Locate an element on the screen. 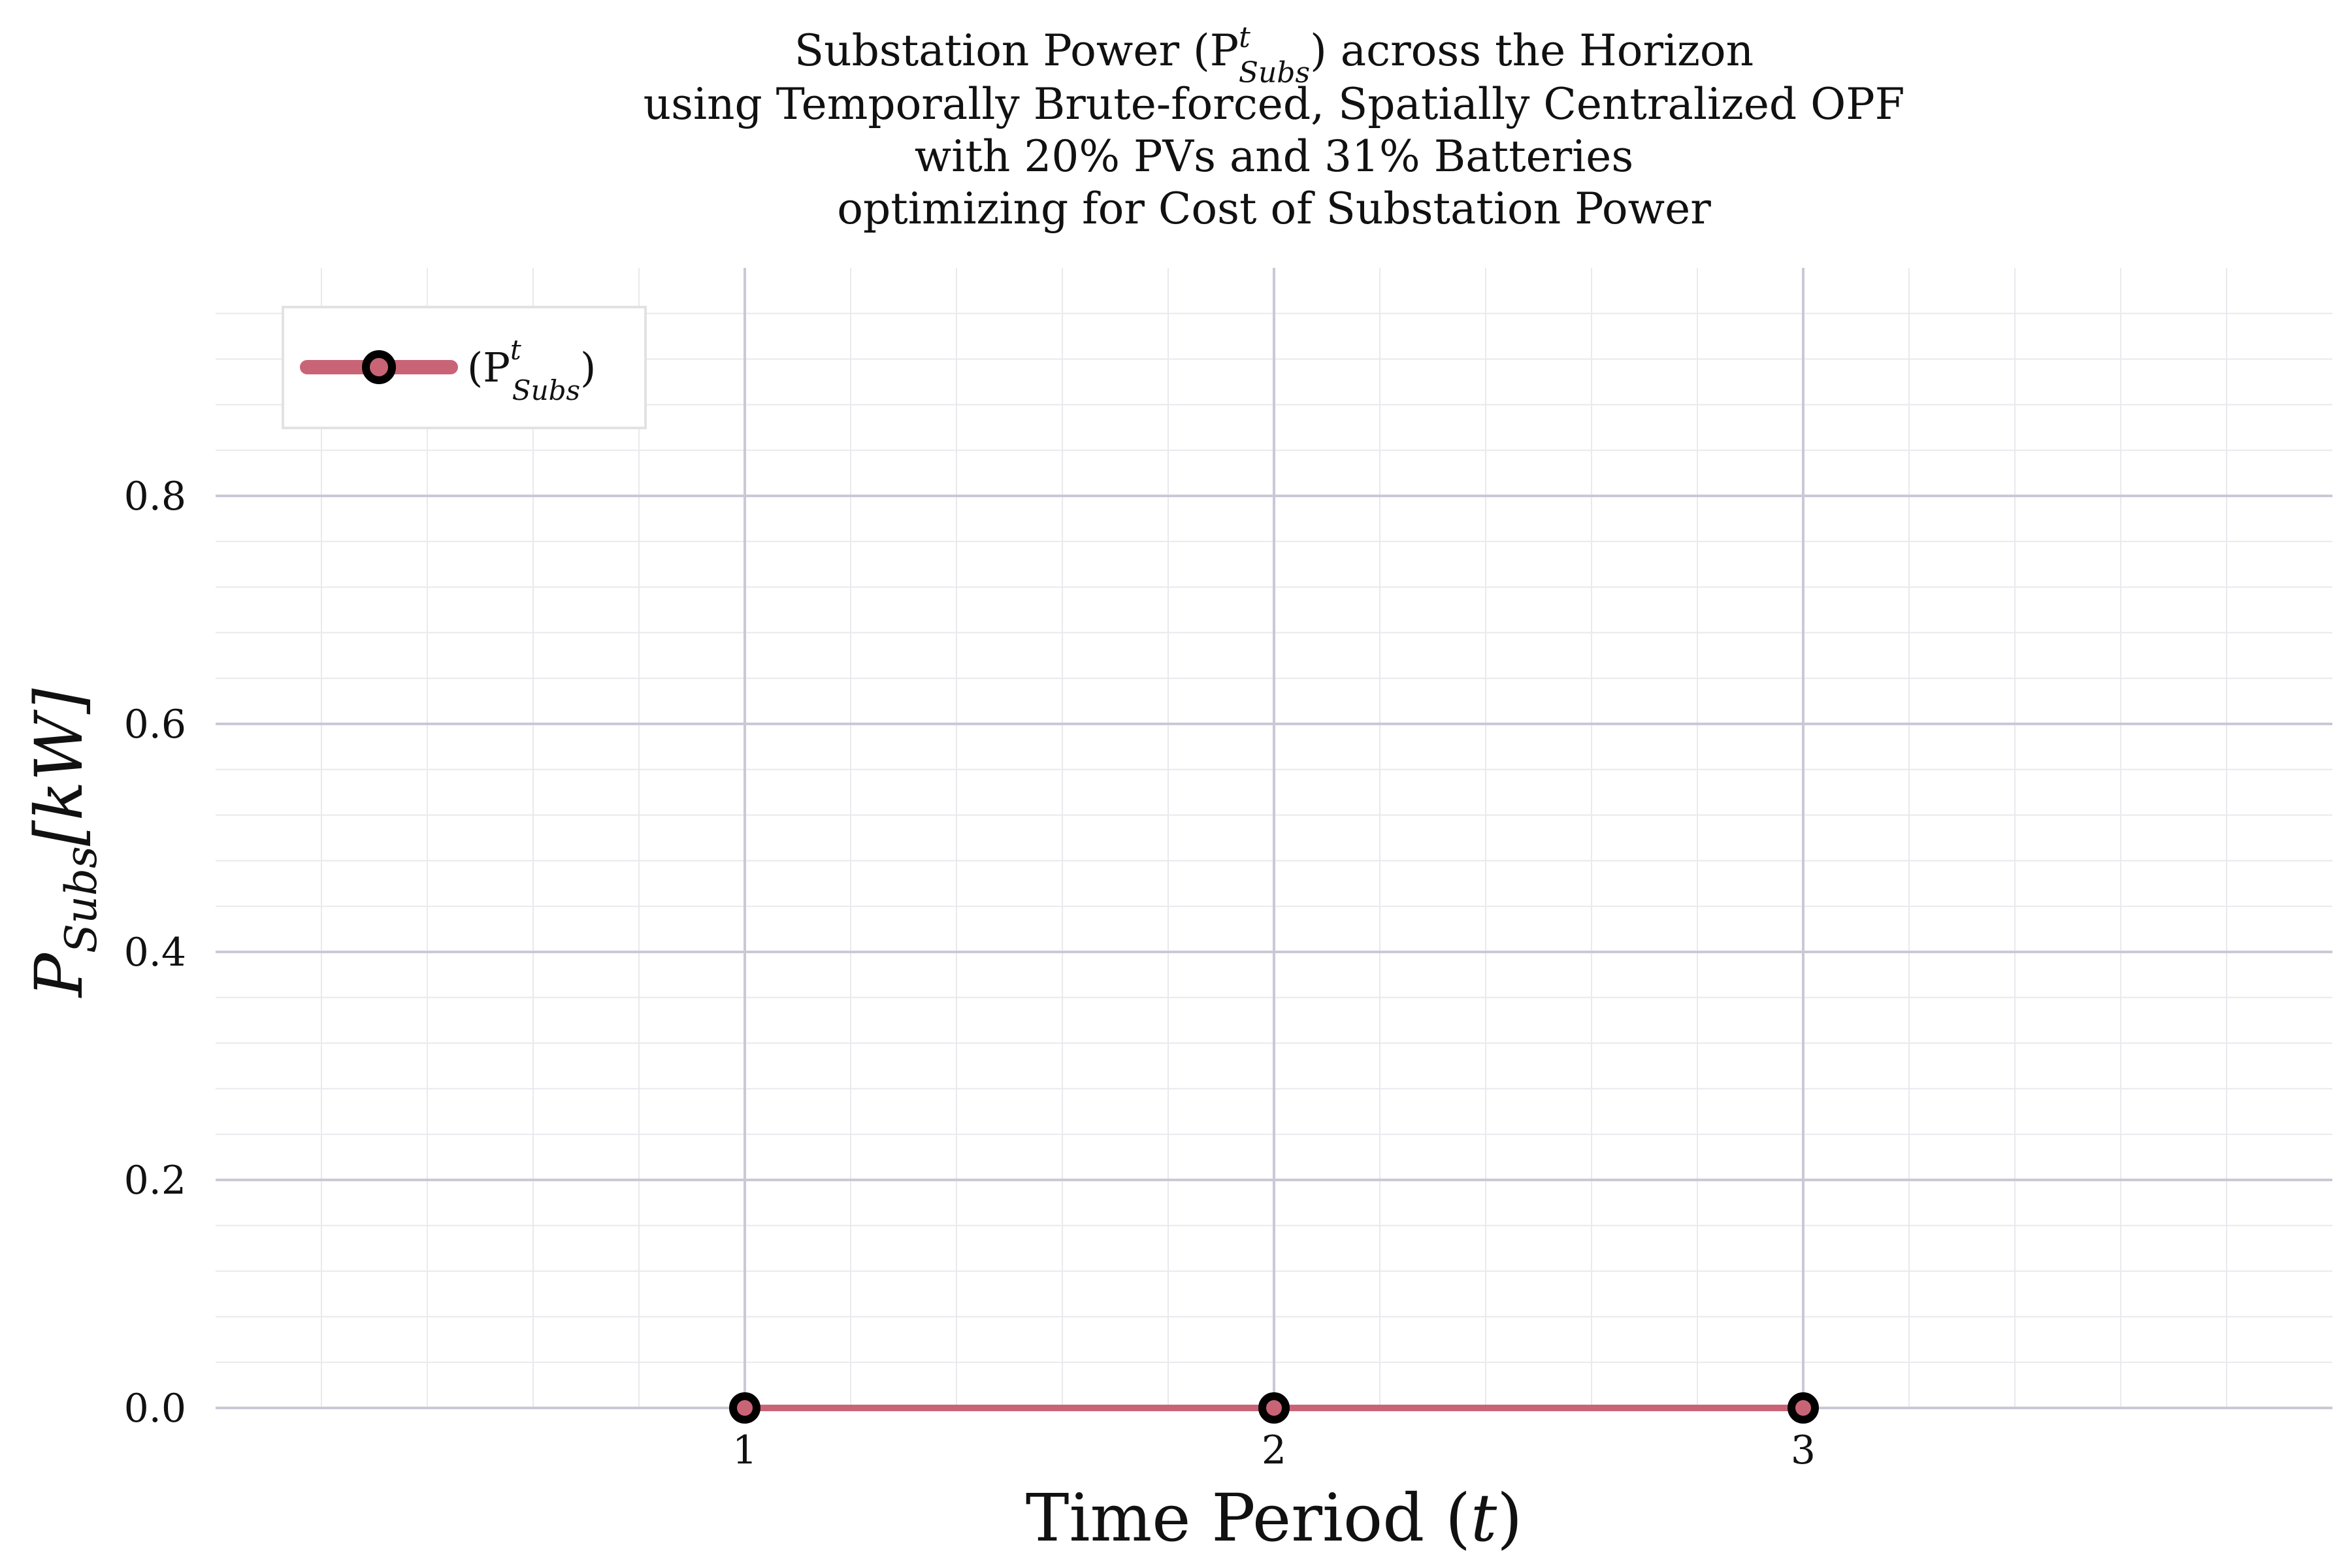  svg-text: PSubs[kW] is located at coordinates (63, 843).